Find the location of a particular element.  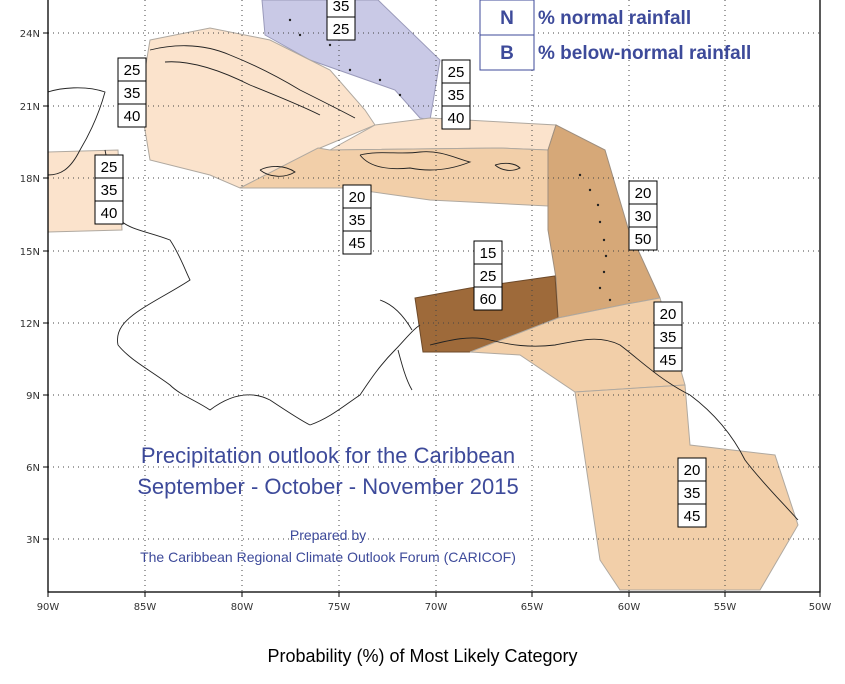

map-title-line1: Precipitation outlook for the Caribbean is located at coordinates (328, 455).